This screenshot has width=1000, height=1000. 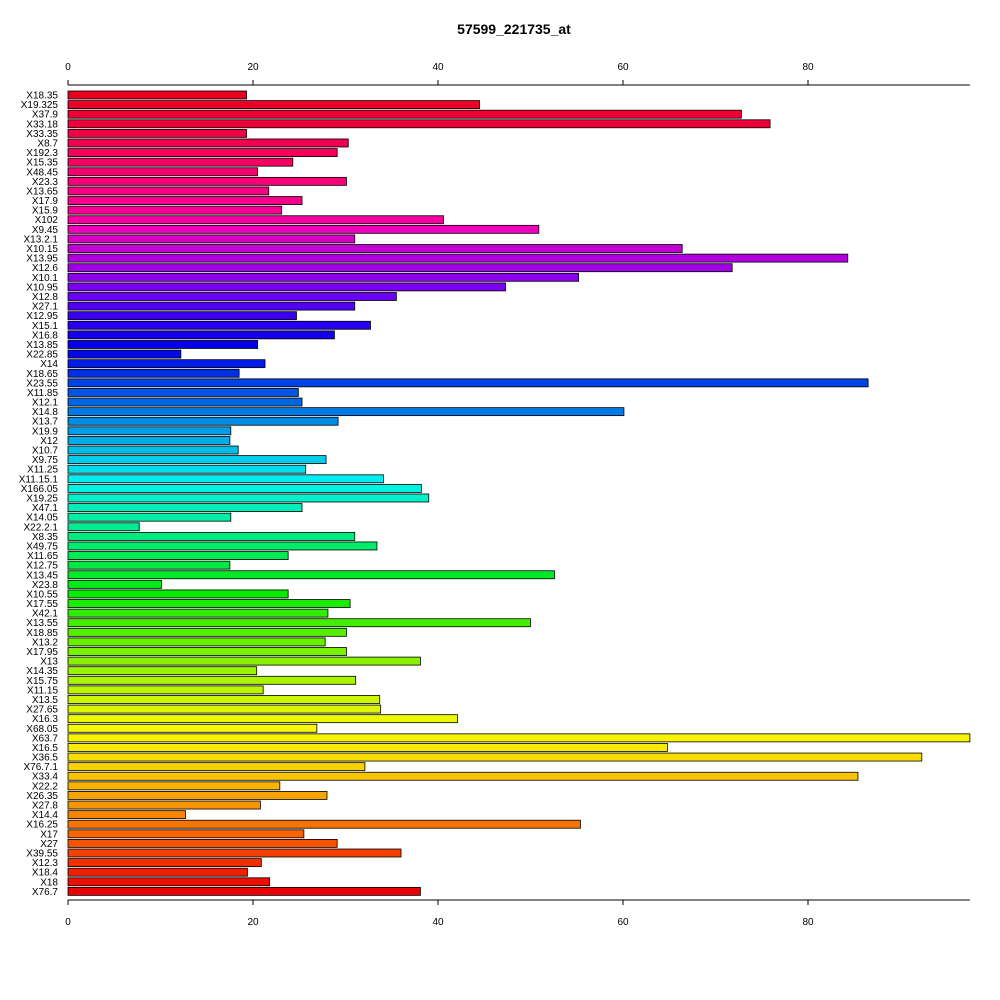 What do you see at coordinates (114, 584) in the screenshot?
I see `bar-X23.8` at bounding box center [114, 584].